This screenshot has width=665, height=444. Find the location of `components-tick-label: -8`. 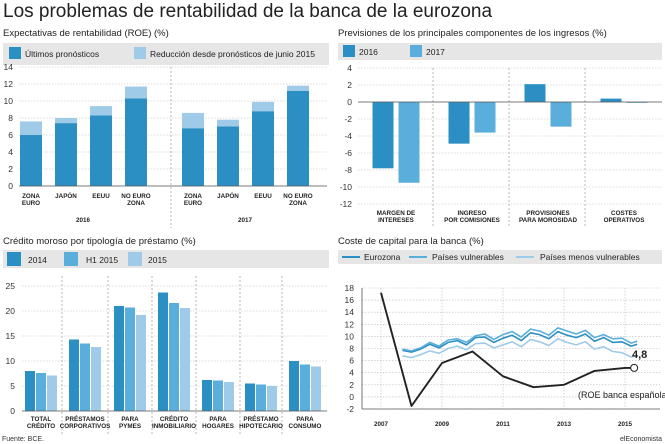

components-tick-label: -8 is located at coordinates (348, 170).